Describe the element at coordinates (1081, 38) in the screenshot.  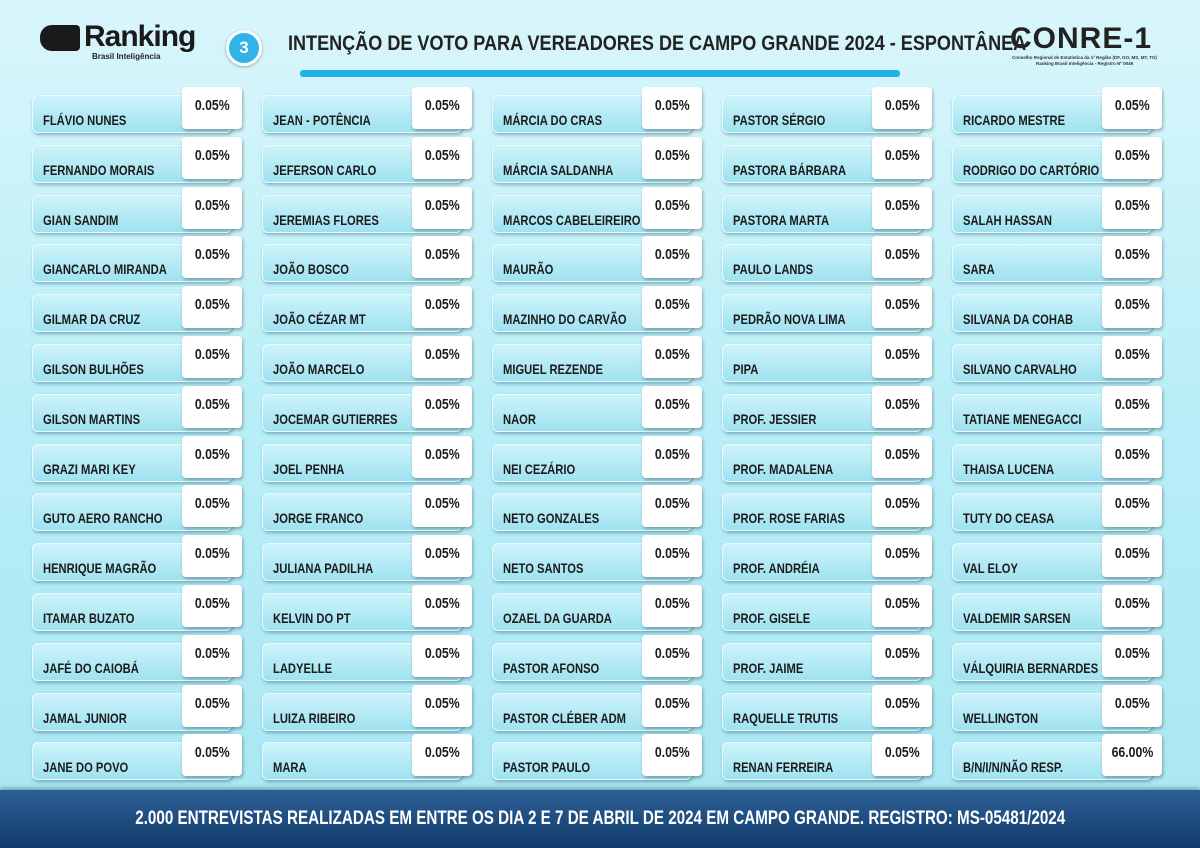
I see `partner-logo: CONRE-1` at that location.